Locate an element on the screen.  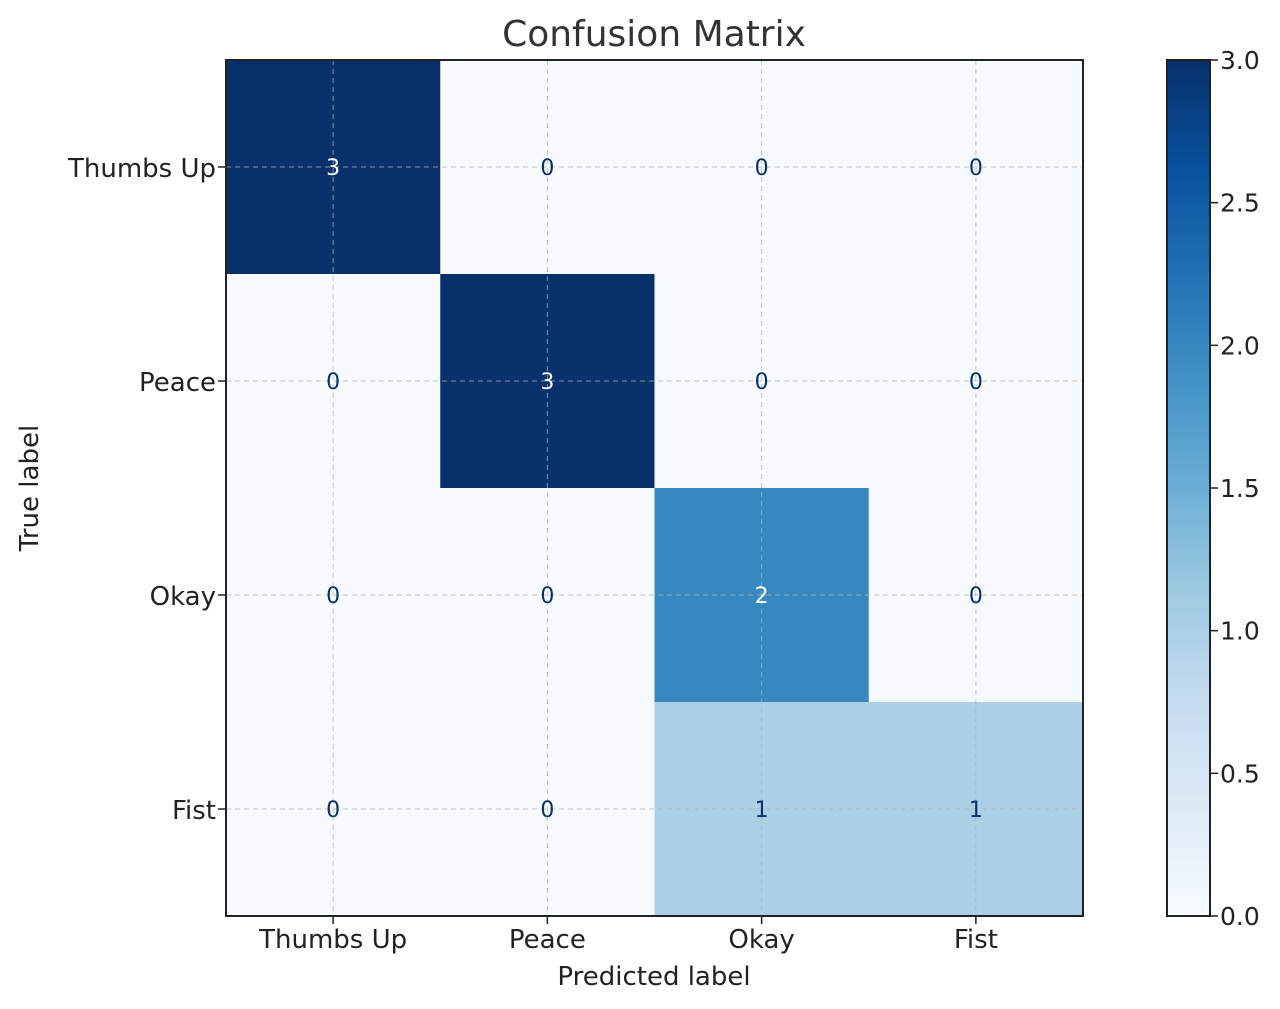
x-tick-label: Peace is located at coordinates (547, 940).